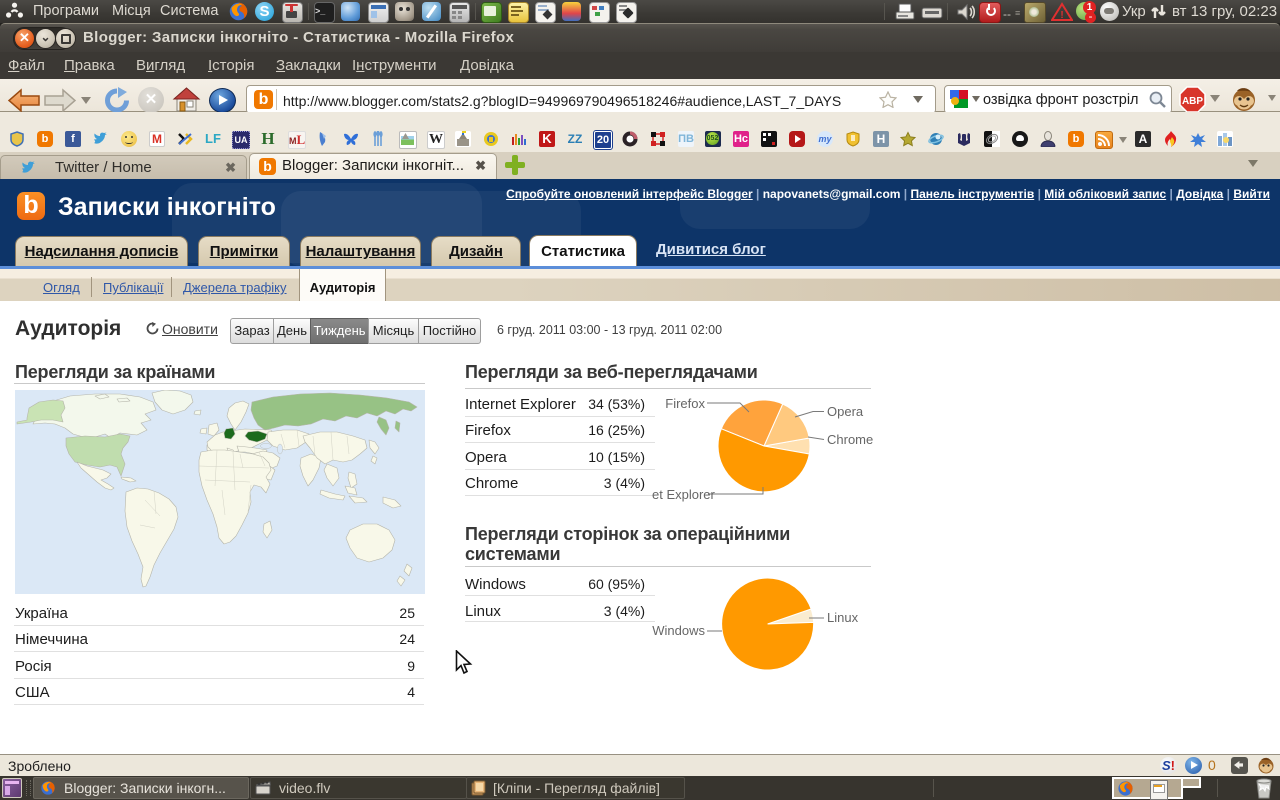 This screenshot has height=800, width=1280. Describe the element at coordinates (685, 403) in the screenshot. I see `svg-text: Firefox` at that location.